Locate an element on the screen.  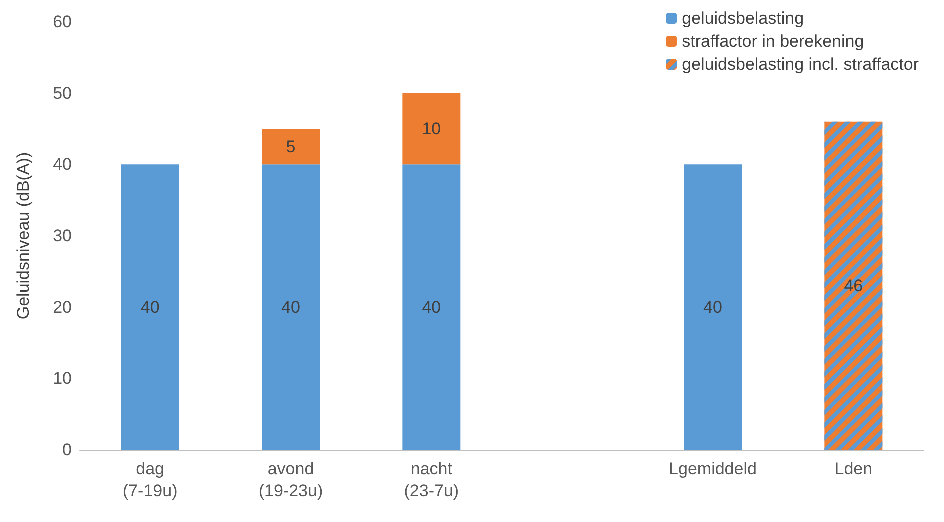
legend-label: straffactor in berekening is located at coordinates (773, 41).